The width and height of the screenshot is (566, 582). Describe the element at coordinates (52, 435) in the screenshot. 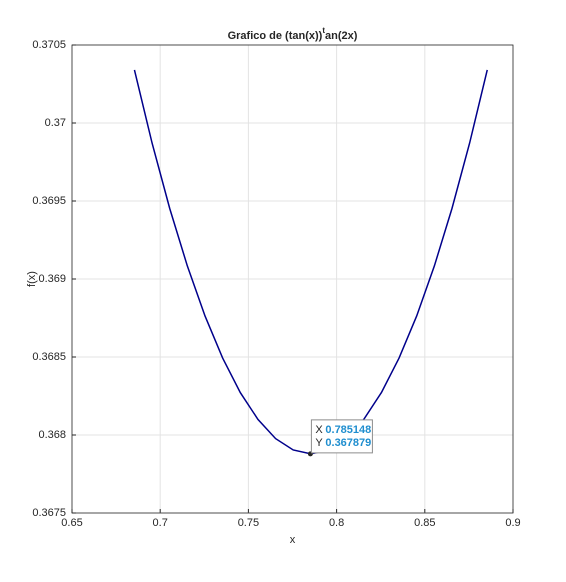

I see `y-tick-label: 0.368` at that location.